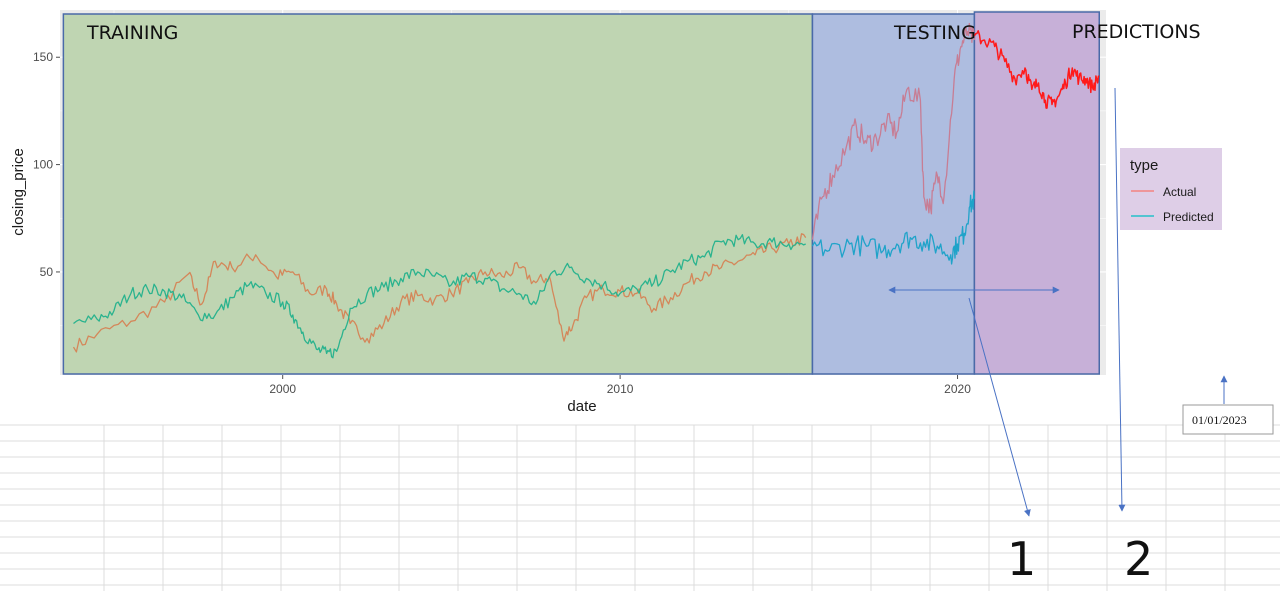 The image size is (1280, 591). What do you see at coordinates (47, 272) in the screenshot?
I see `y-tick-label: 50` at bounding box center [47, 272].